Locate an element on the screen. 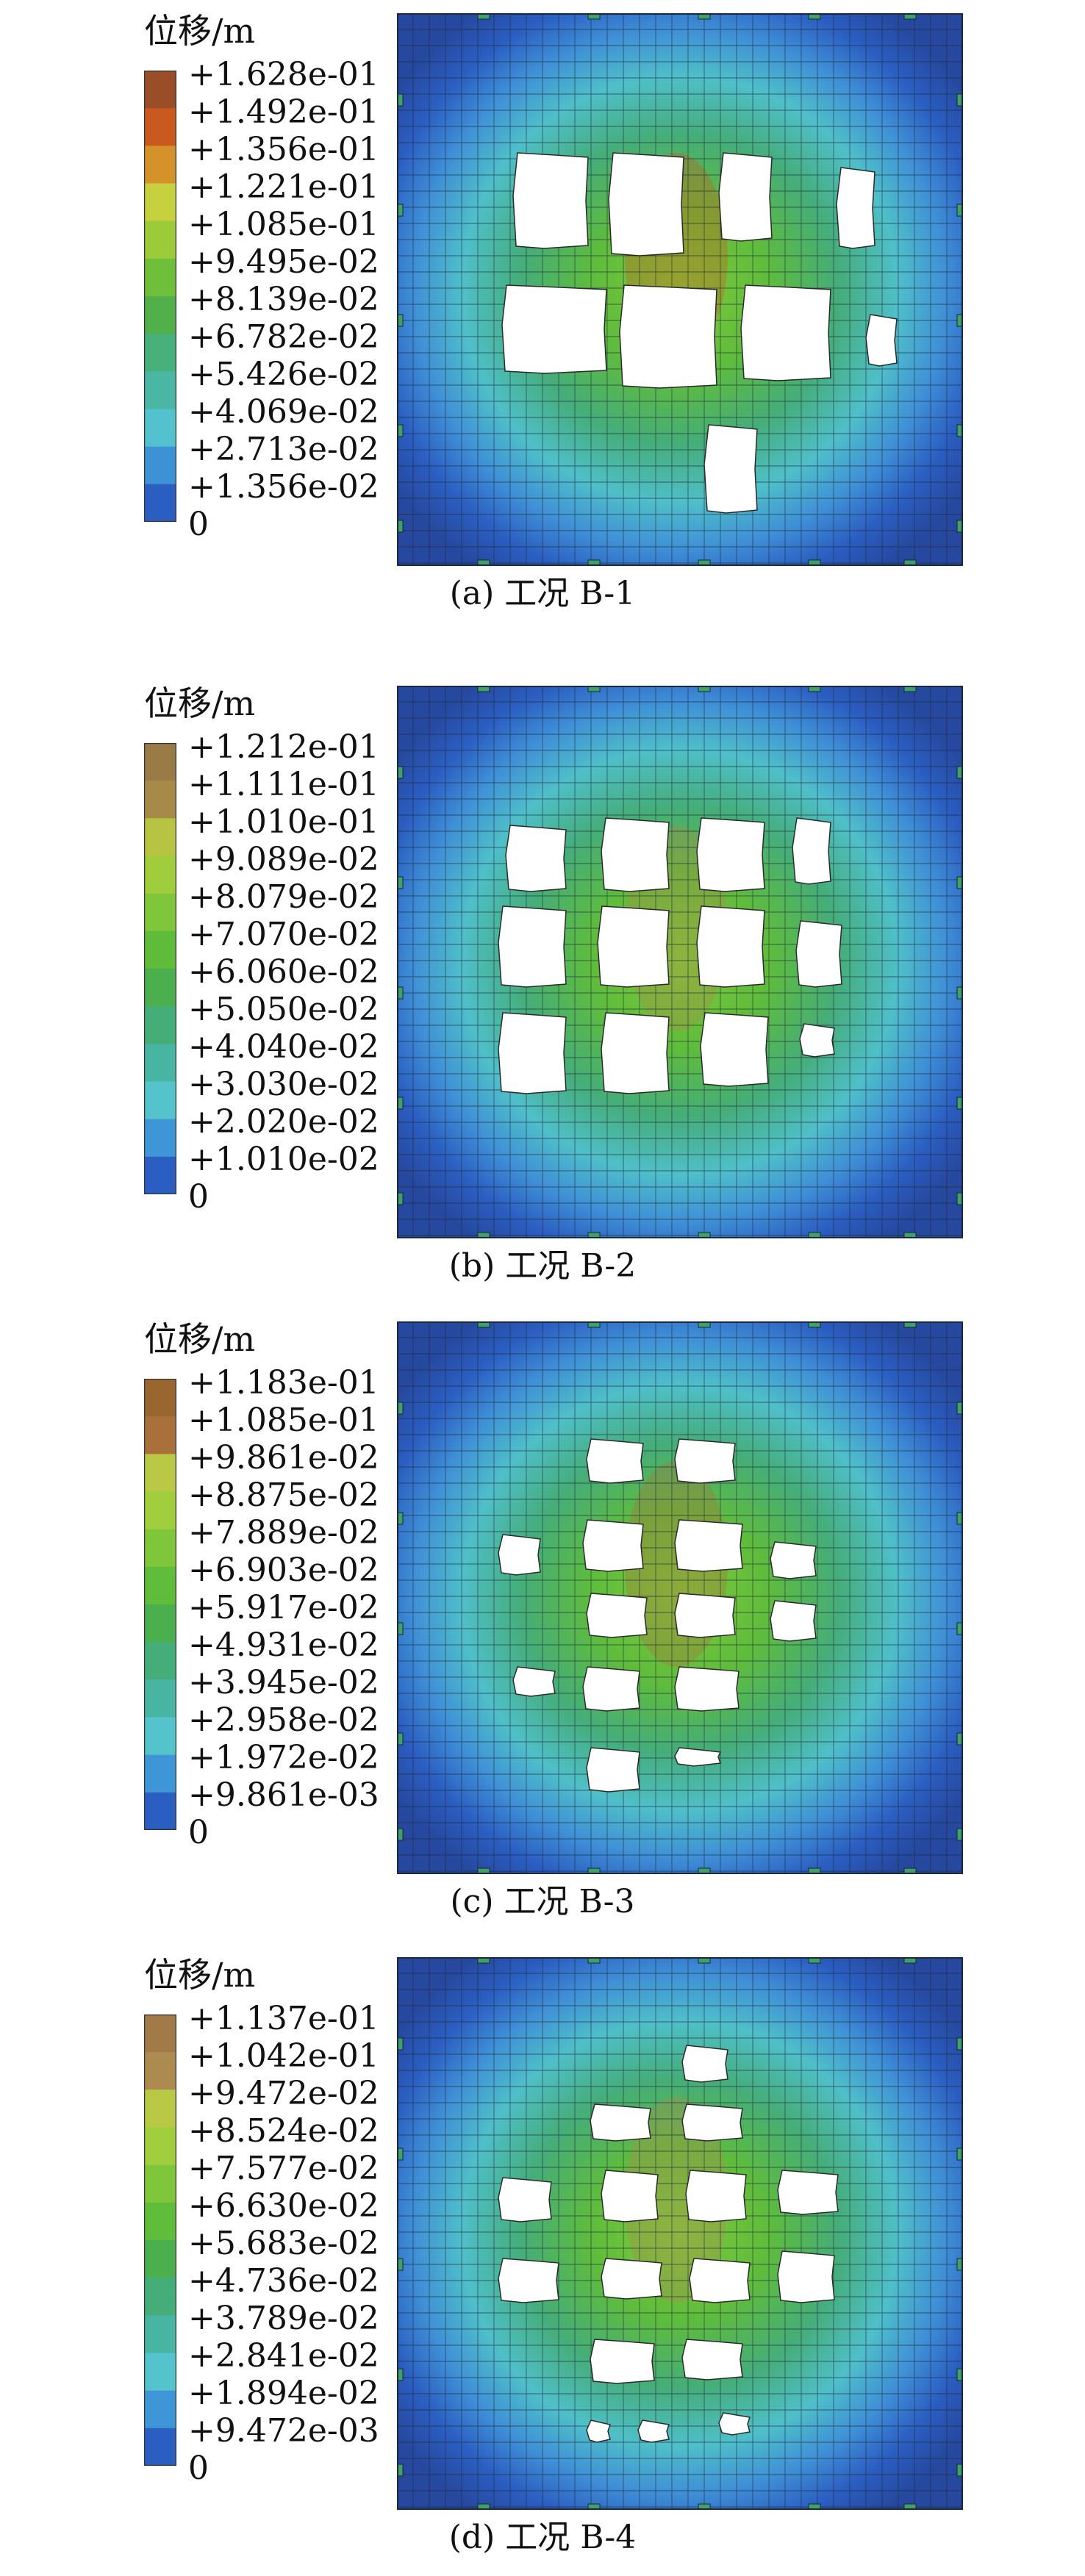  legend-label: +9.861e-03 is located at coordinates (283, 1795).